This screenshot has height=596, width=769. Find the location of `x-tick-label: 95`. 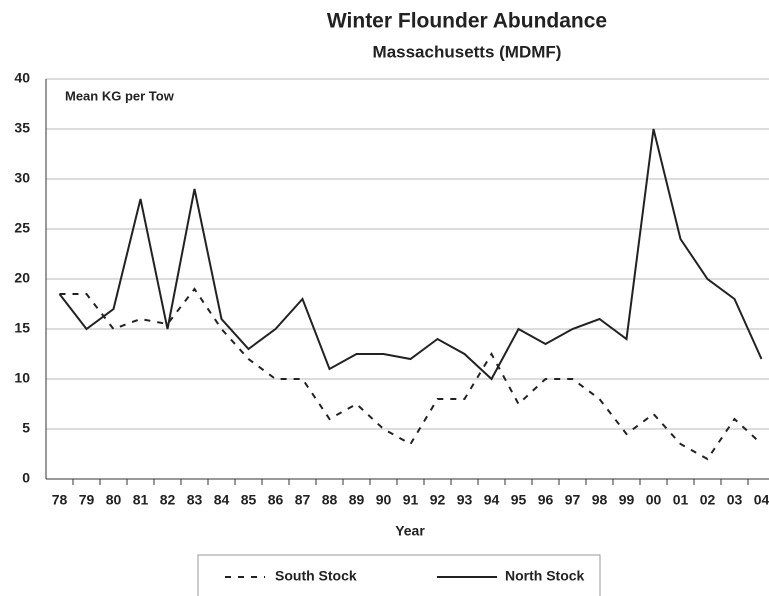

x-tick-label: 95 is located at coordinates (519, 500).